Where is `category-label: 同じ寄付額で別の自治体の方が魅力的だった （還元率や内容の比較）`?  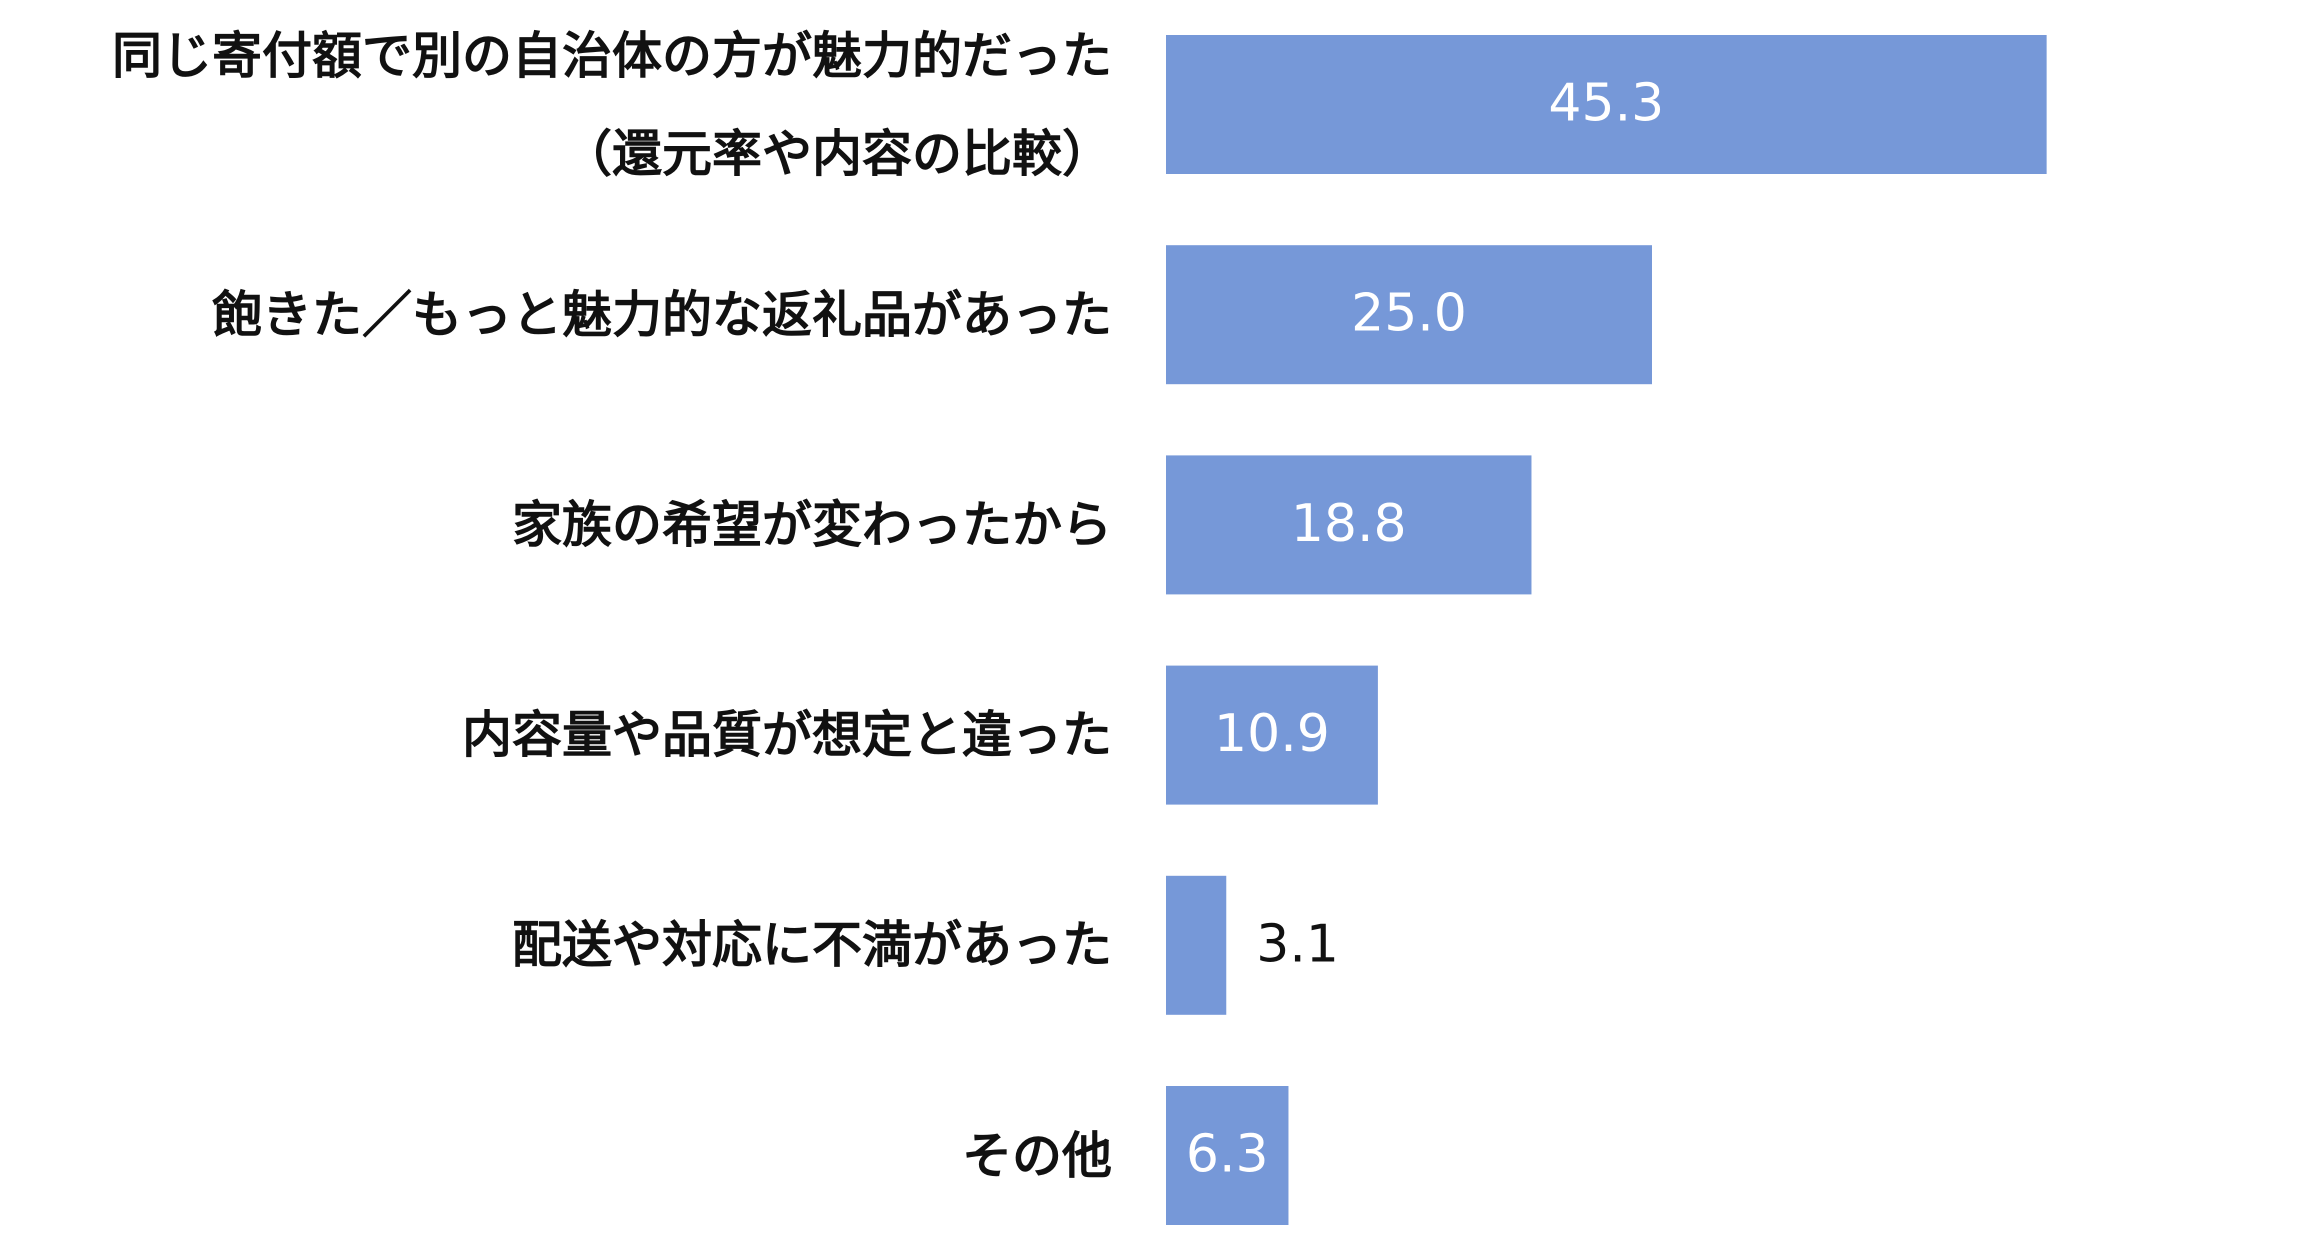 category-label: 同じ寄付額で別の自治体の方が魅力的だった （還元率や内容の比較） is located at coordinates (612, 104).